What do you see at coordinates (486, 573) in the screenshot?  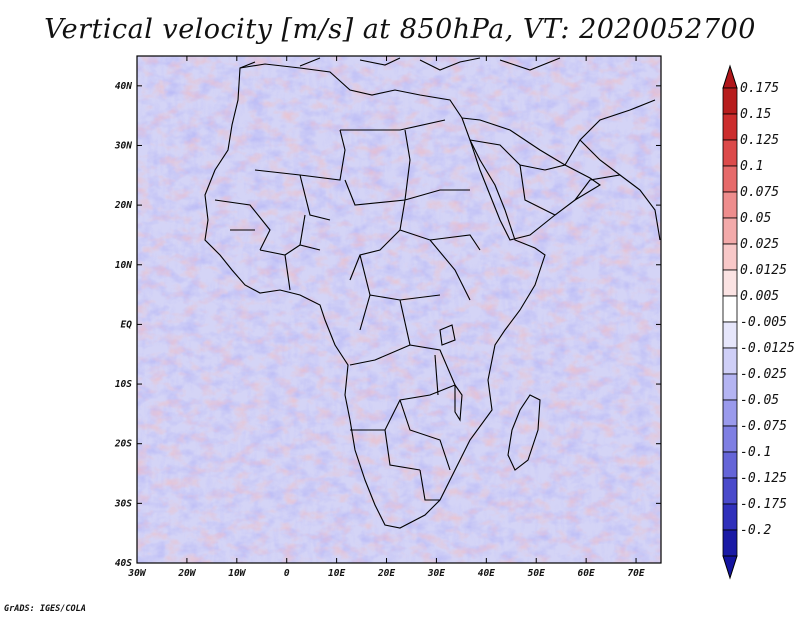 I see `lon-tick-label: 40E` at bounding box center [486, 573].